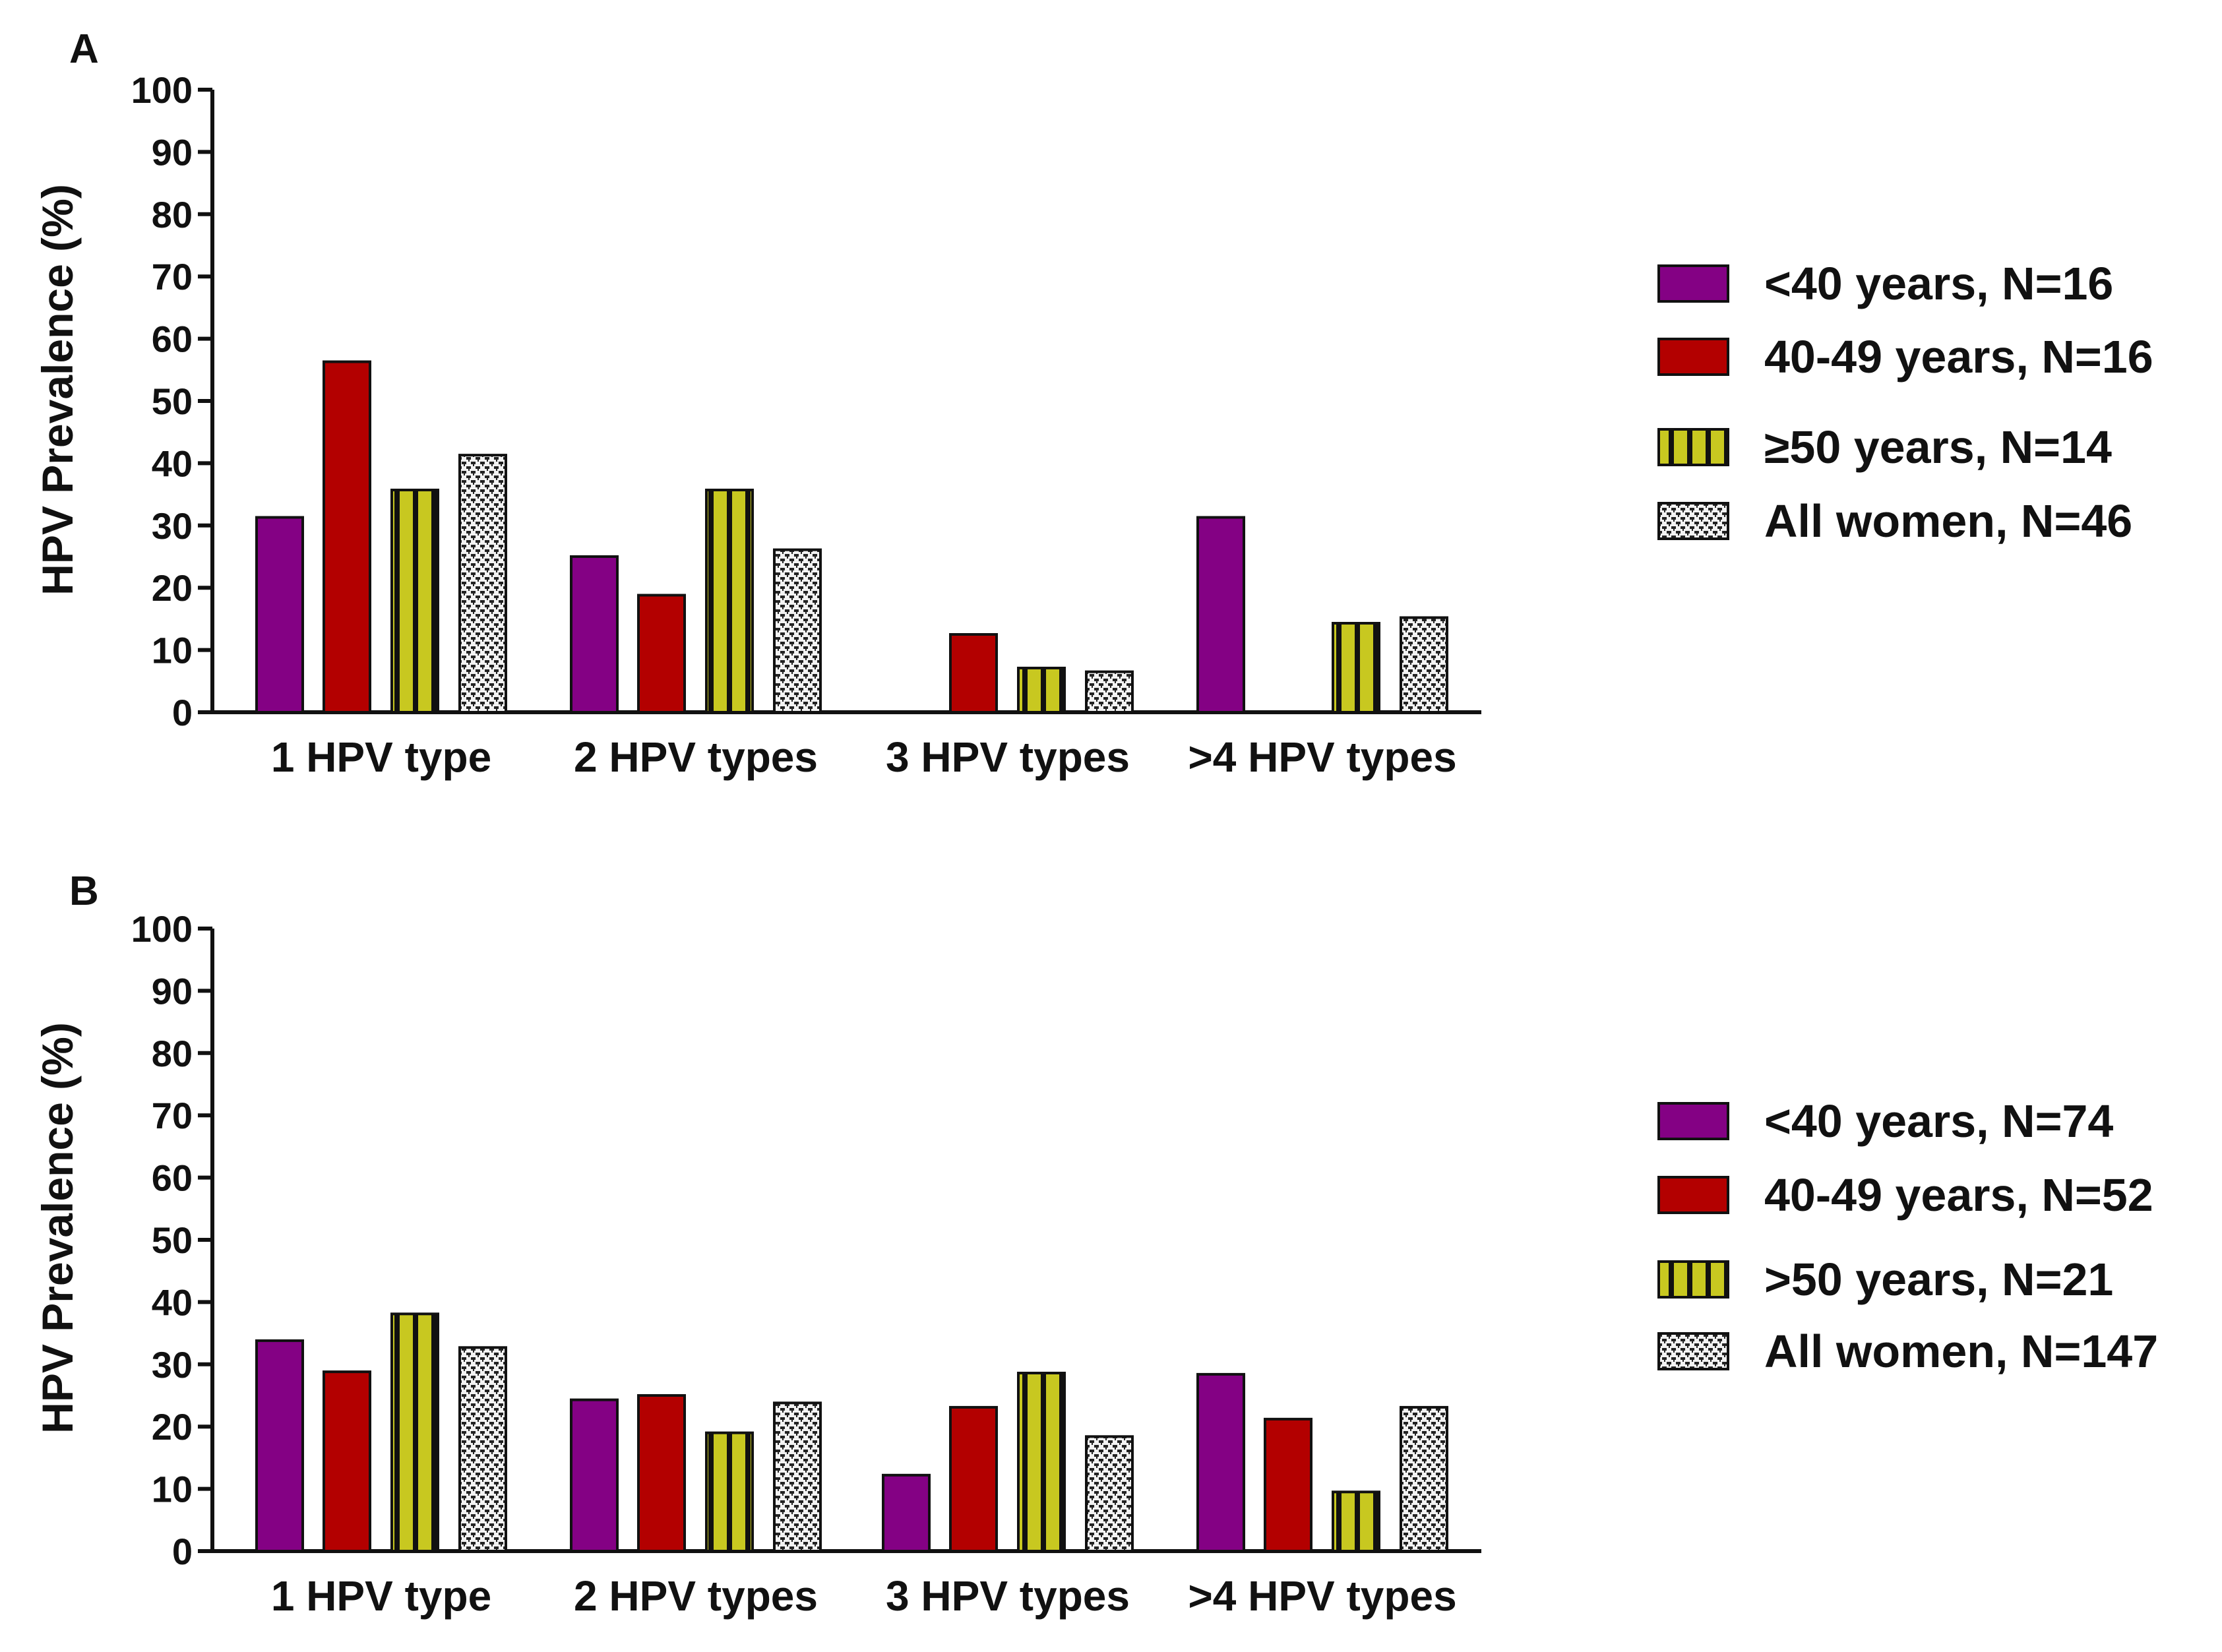 This screenshot has height=1652, width=2222. Describe the element at coordinates (172, 152) in the screenshot. I see `panel-a-y-tick-label: 90` at that location.